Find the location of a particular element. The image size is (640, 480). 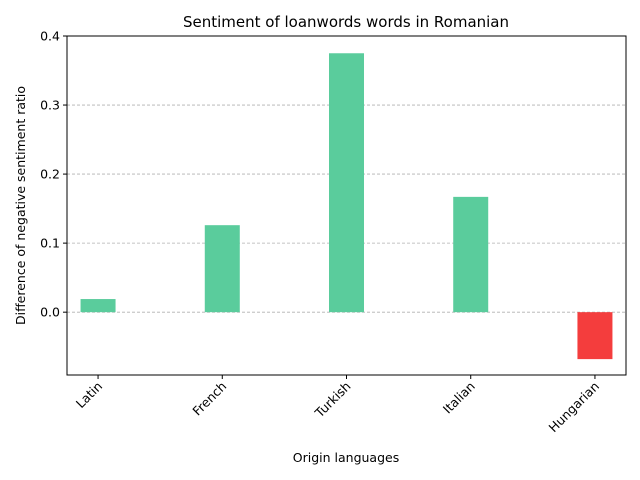

x-tick-label: Italian is located at coordinates (459, 398).